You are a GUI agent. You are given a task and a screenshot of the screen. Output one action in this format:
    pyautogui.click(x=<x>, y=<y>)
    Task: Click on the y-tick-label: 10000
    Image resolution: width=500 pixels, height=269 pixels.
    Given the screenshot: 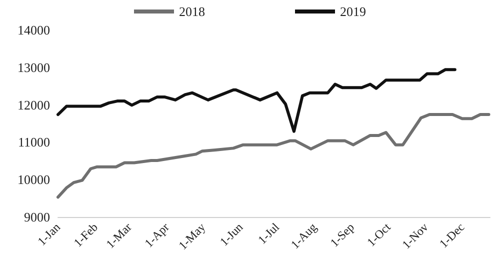 What is the action you would take?
    pyautogui.click(x=34, y=180)
    